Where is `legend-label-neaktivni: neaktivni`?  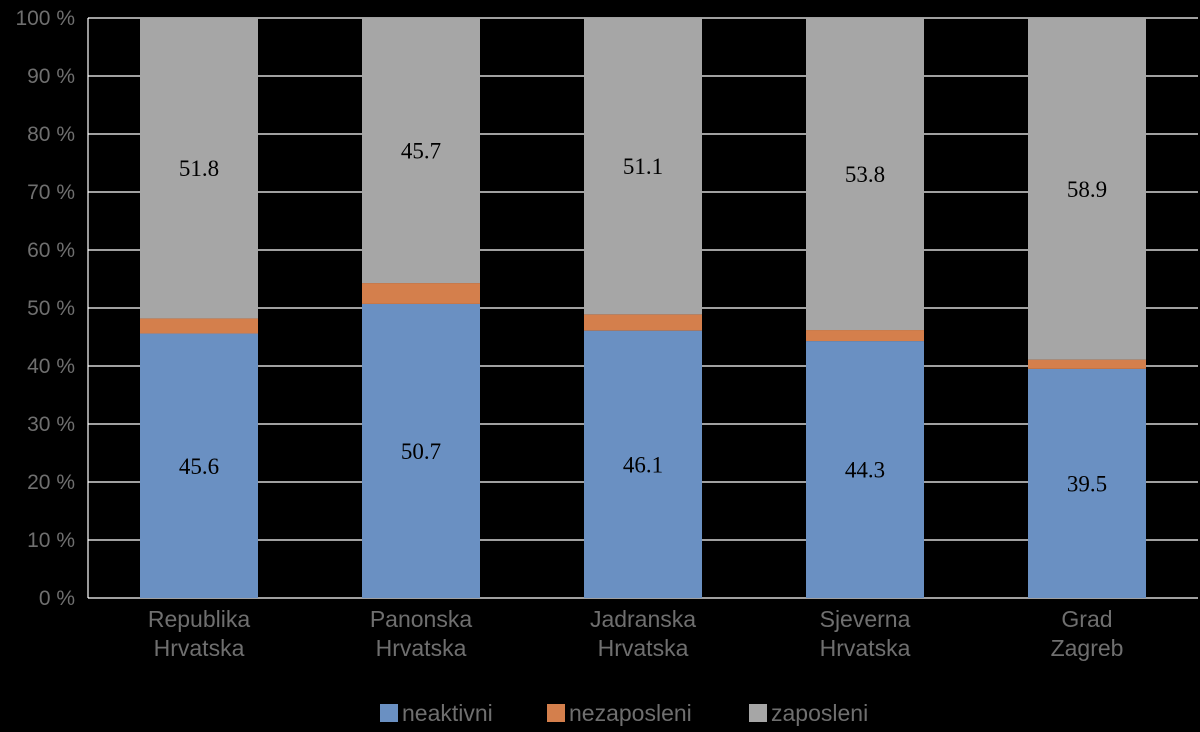 legend-label-neaktivni: neaktivni is located at coordinates (447, 713).